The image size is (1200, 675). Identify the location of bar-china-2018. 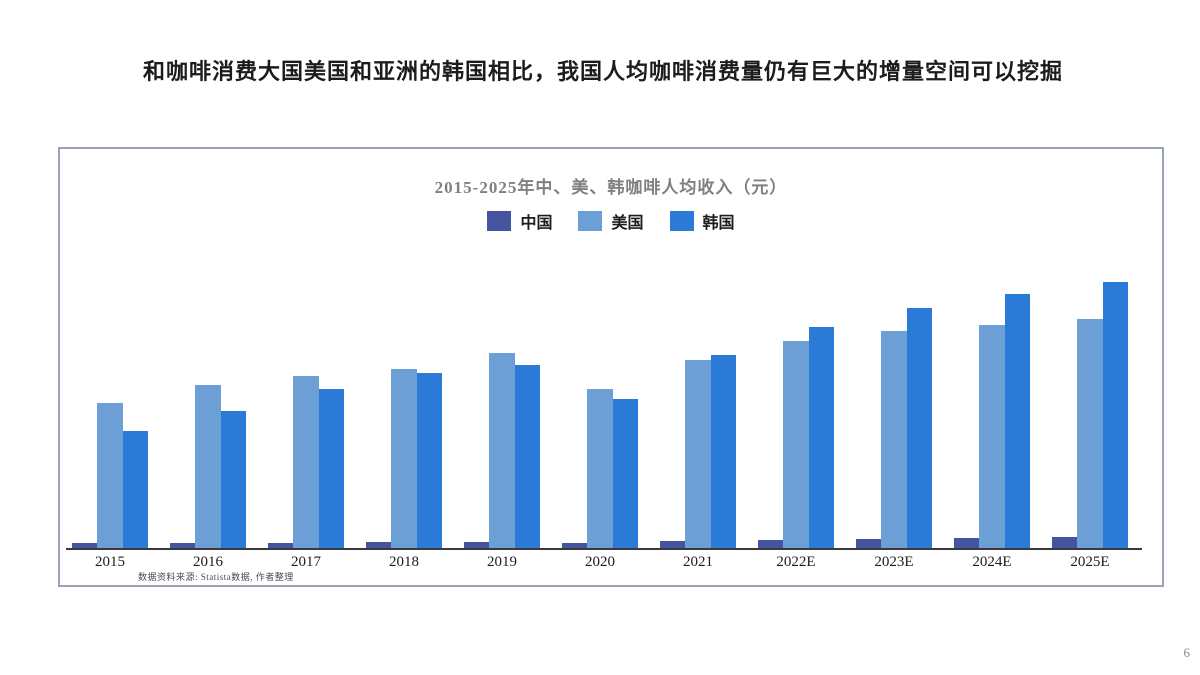
(379, 545).